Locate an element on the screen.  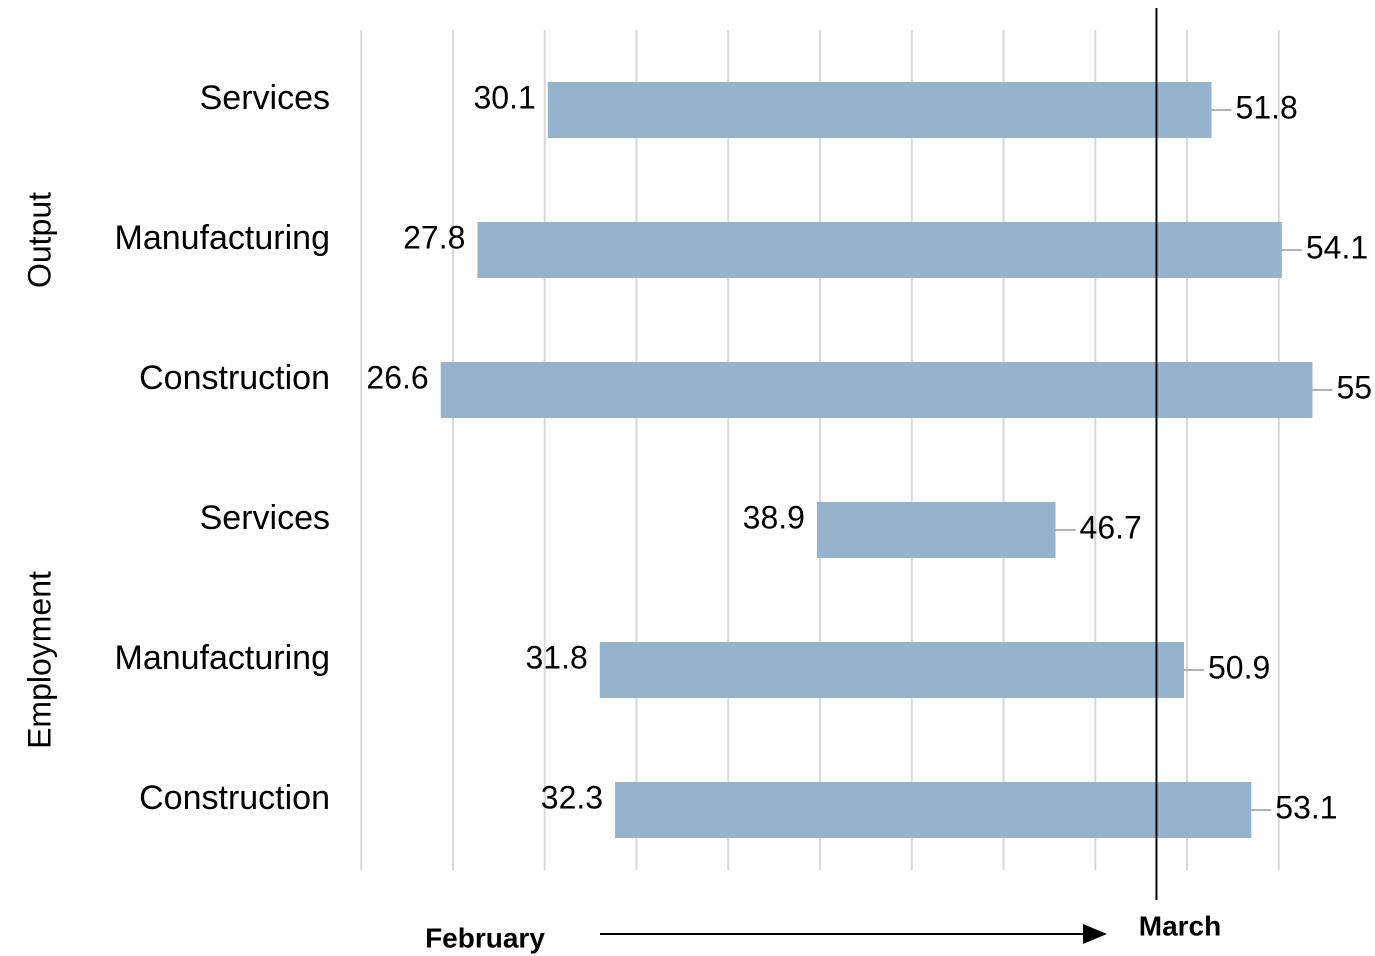
value-label: 53.1 is located at coordinates (1306, 807).